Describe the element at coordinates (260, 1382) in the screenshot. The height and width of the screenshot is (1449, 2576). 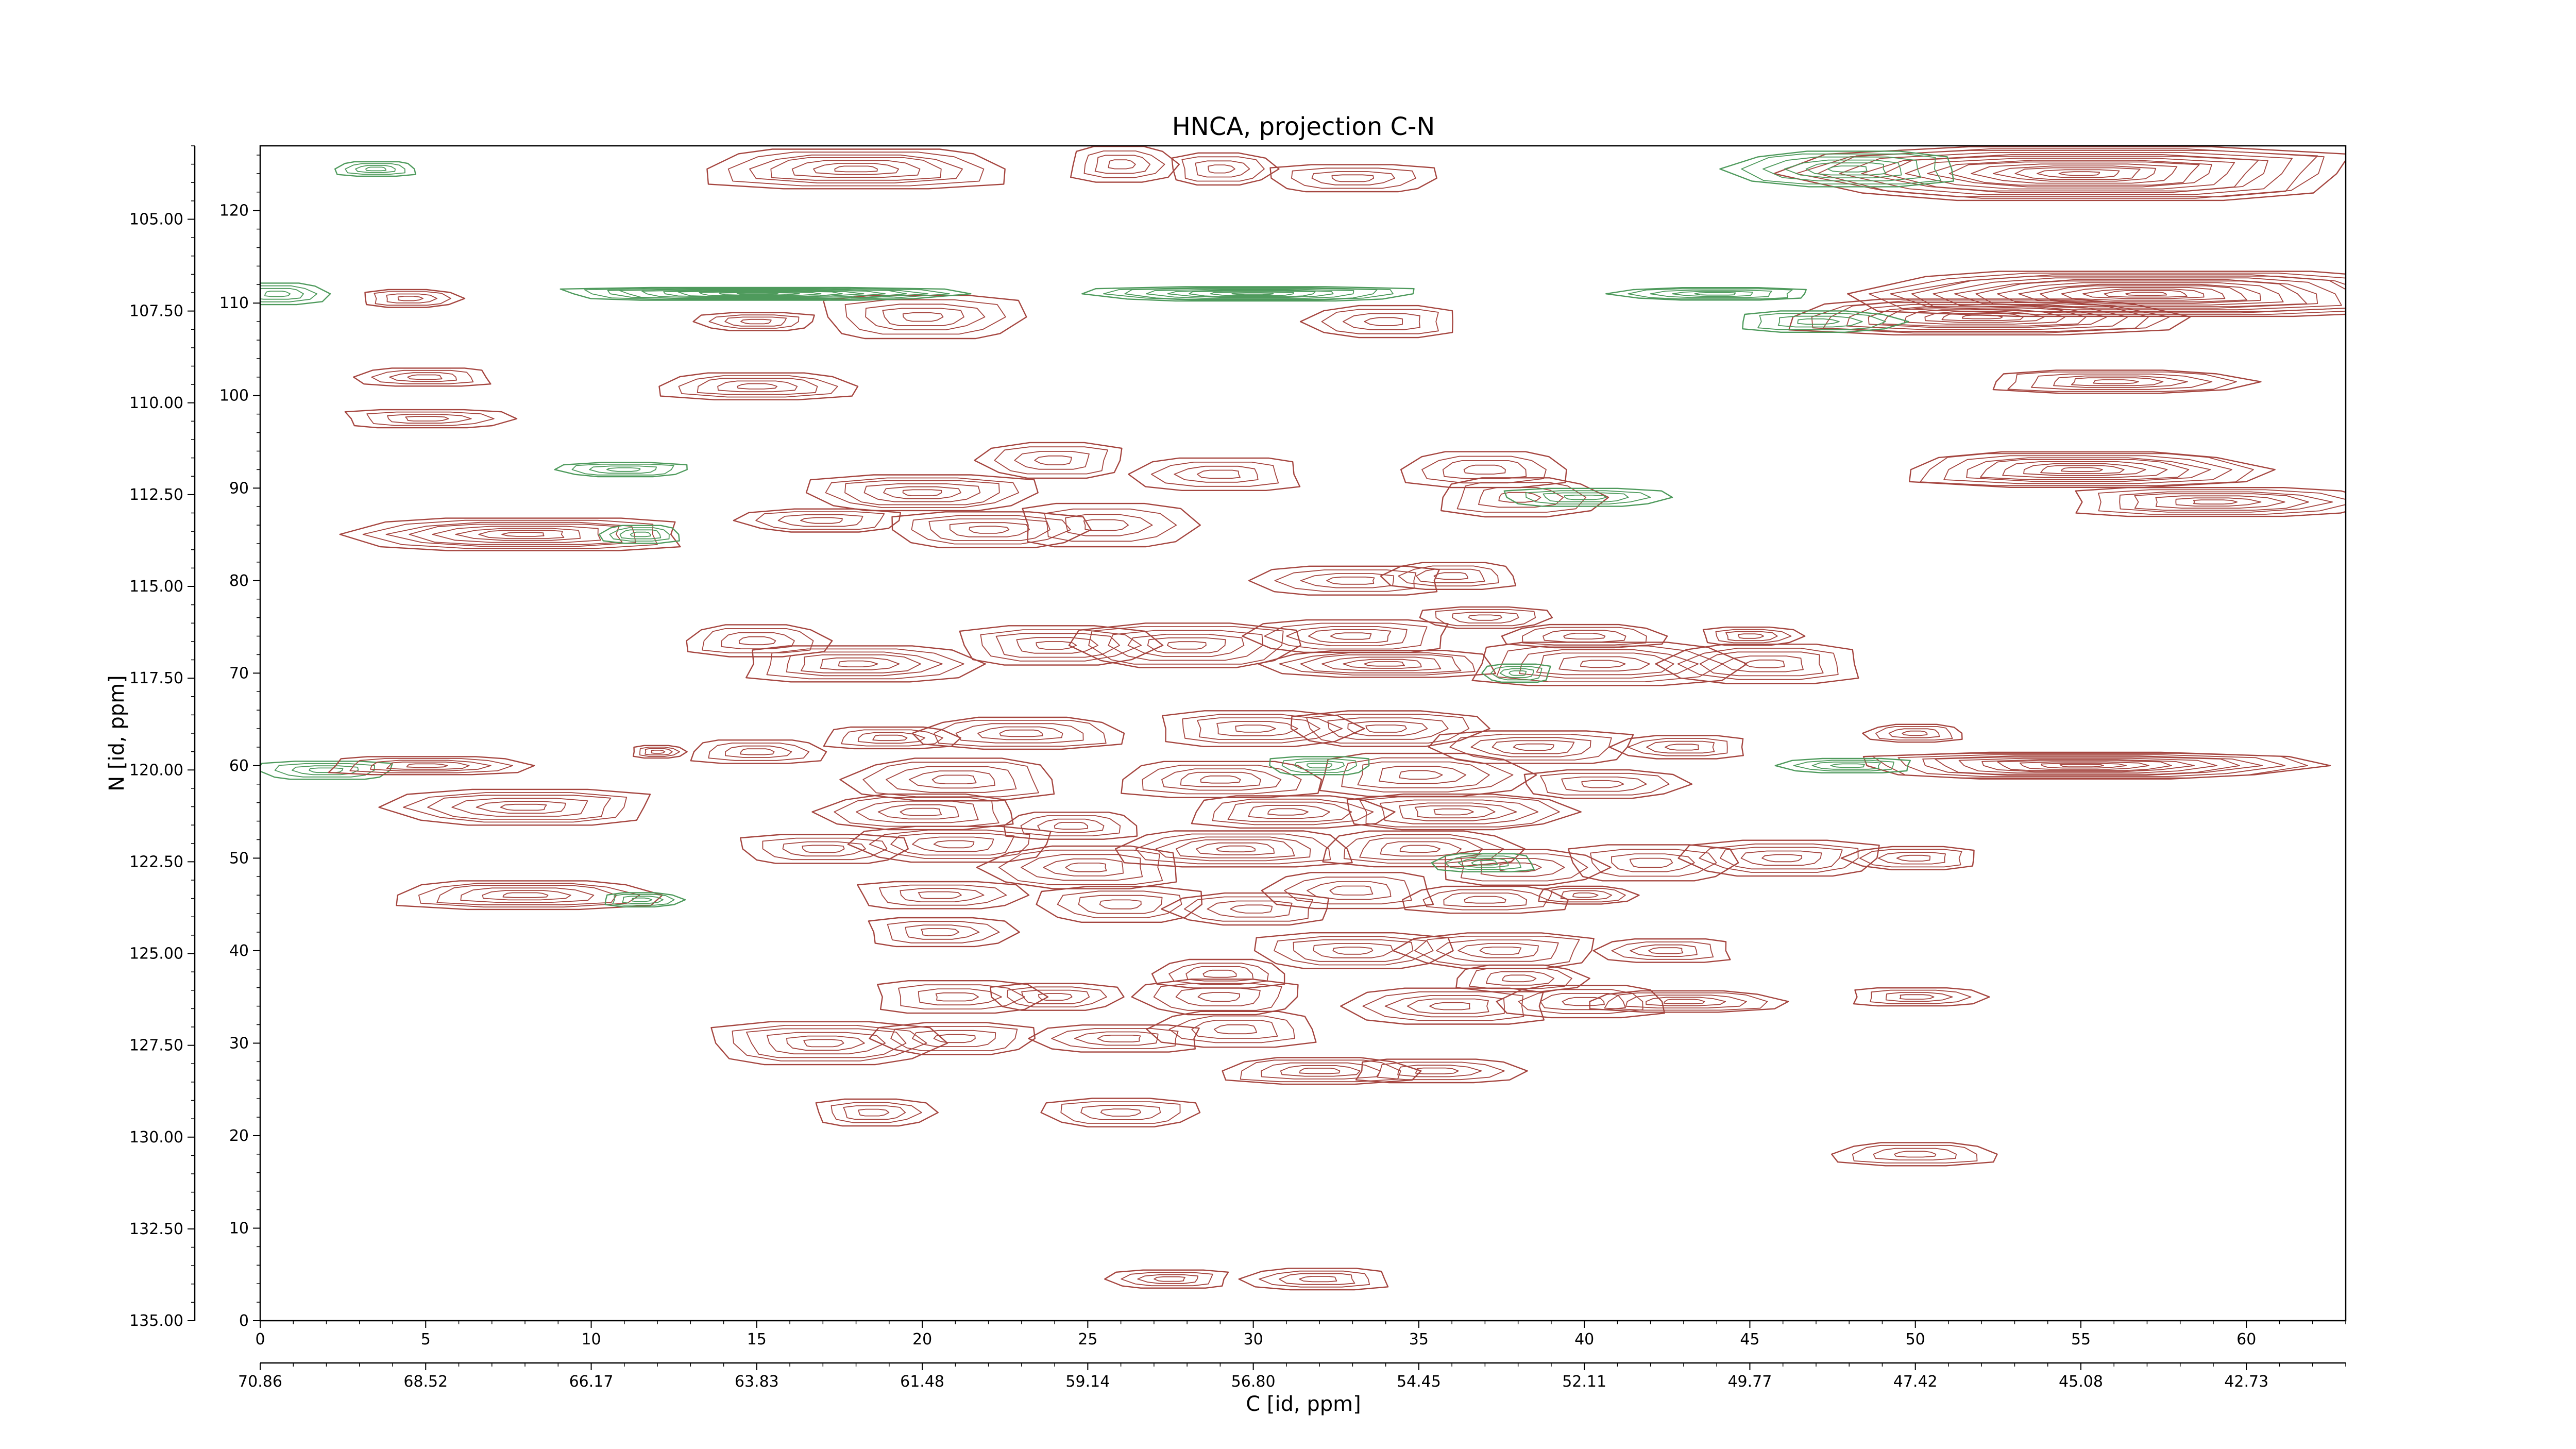
I see `x-ppm-tick-label: 70.86` at that location.